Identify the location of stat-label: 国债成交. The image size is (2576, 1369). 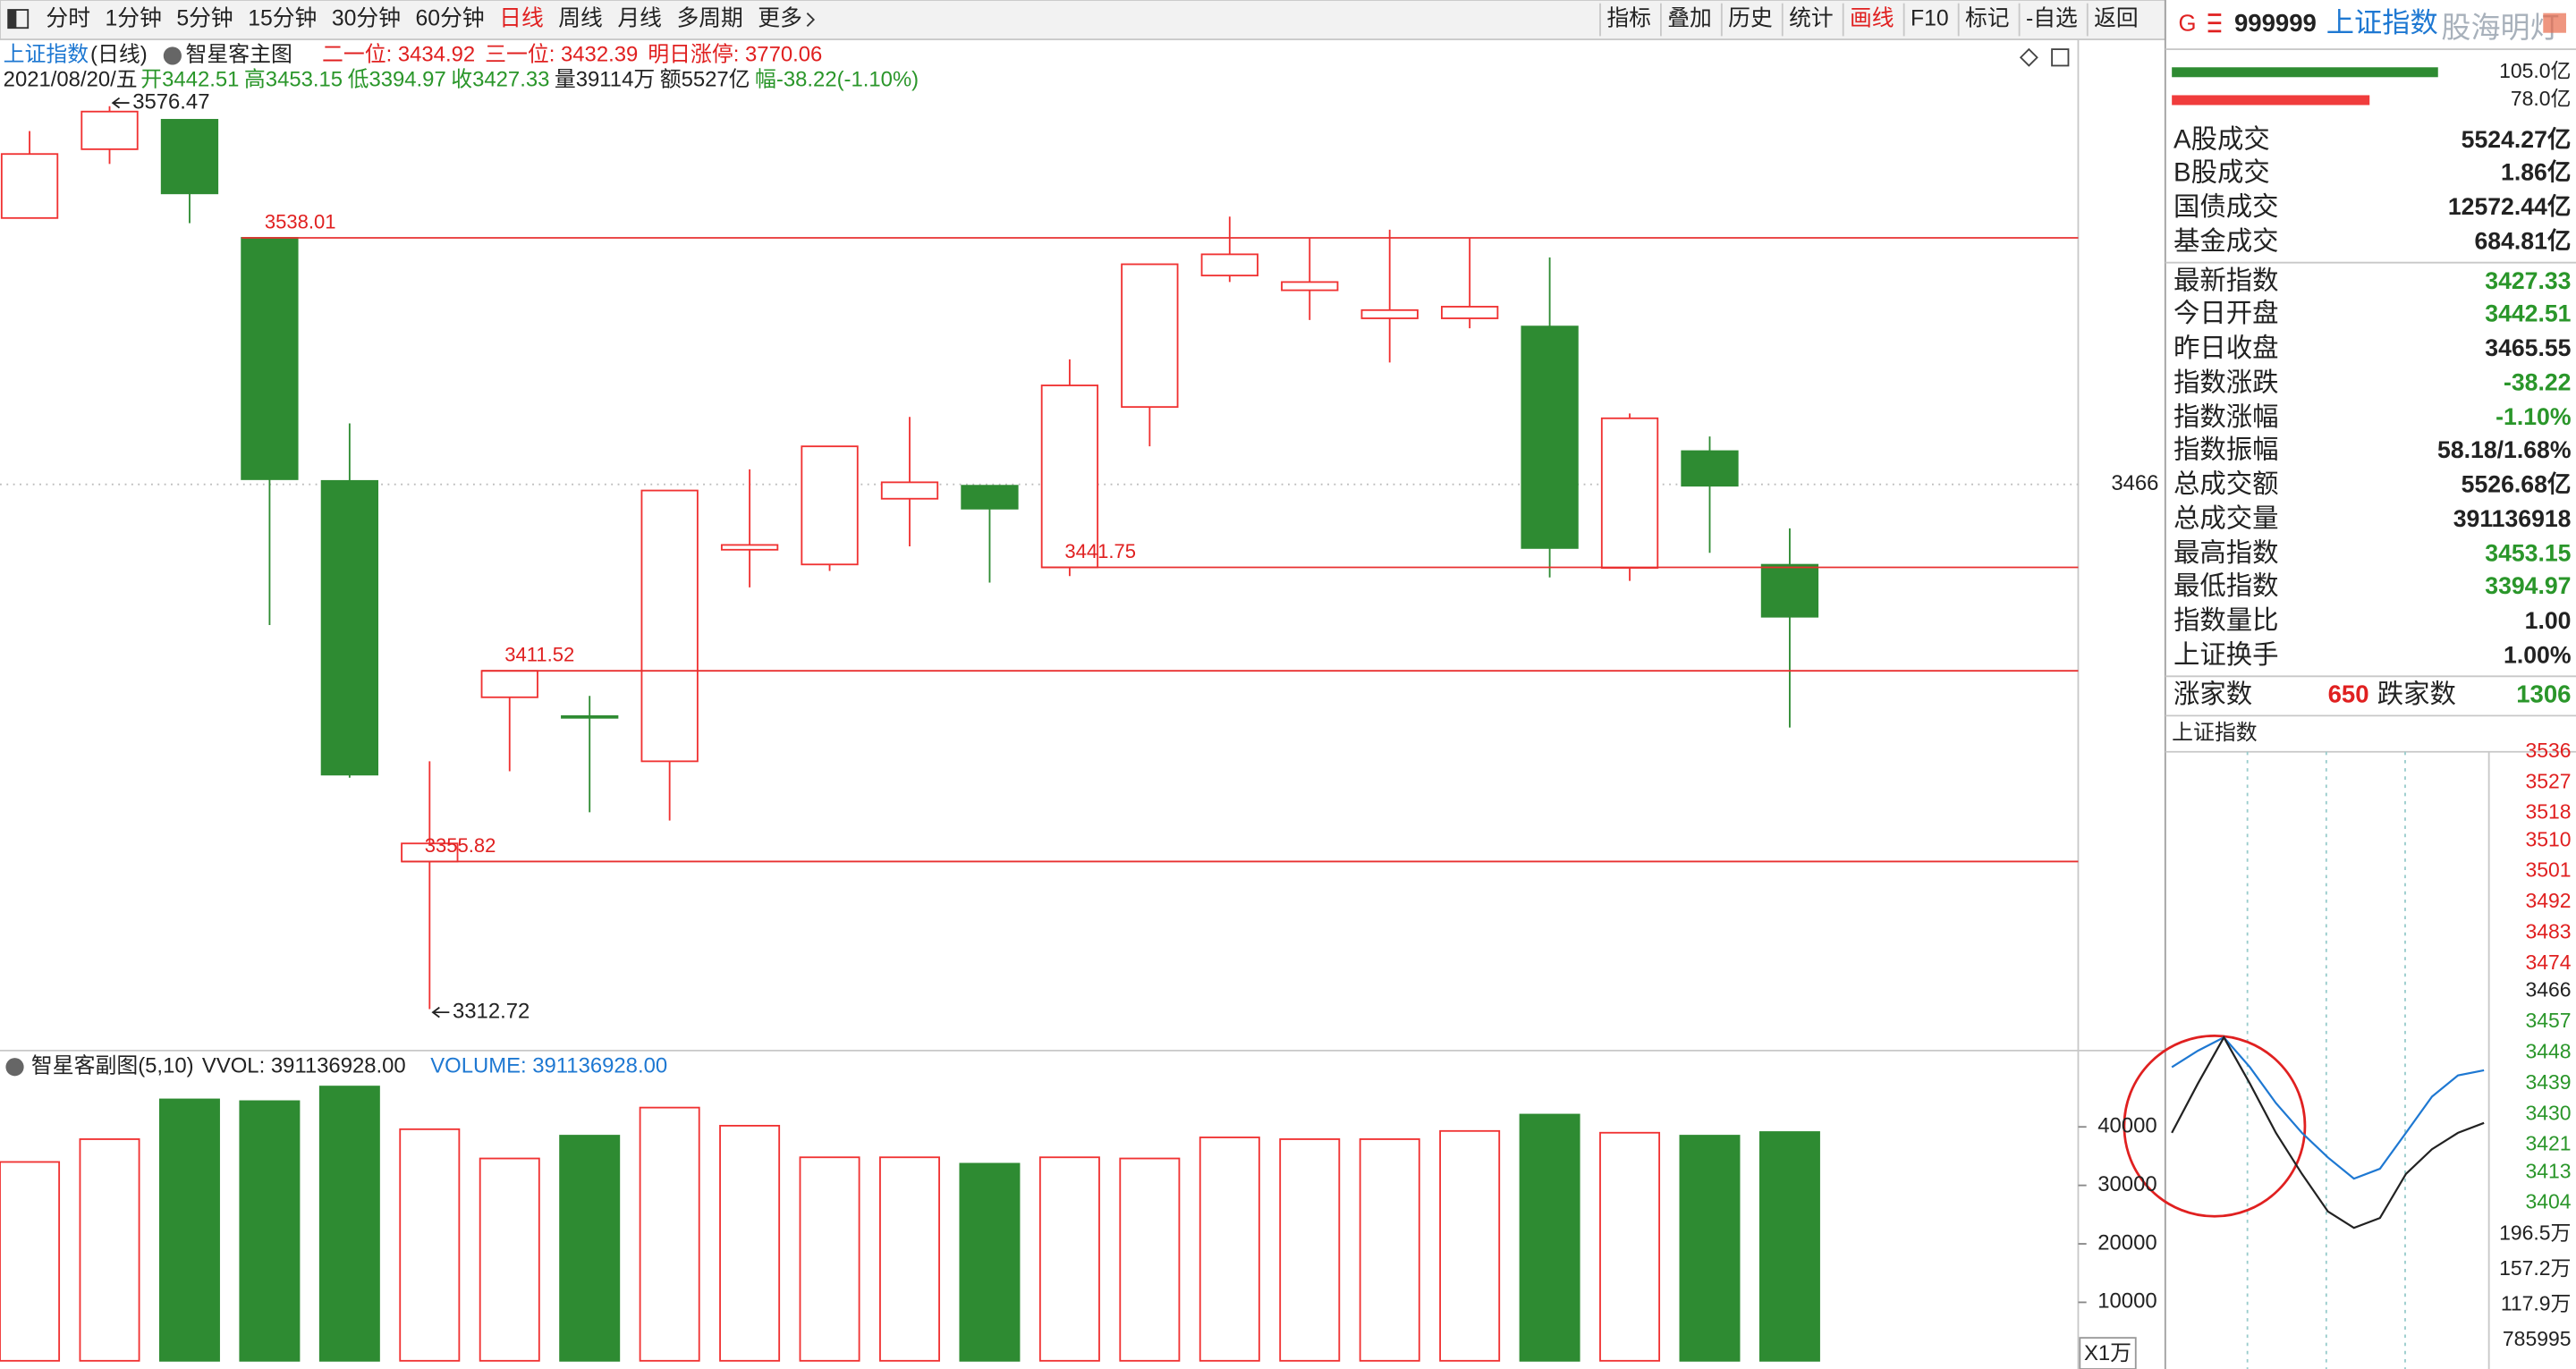
(2226, 207).